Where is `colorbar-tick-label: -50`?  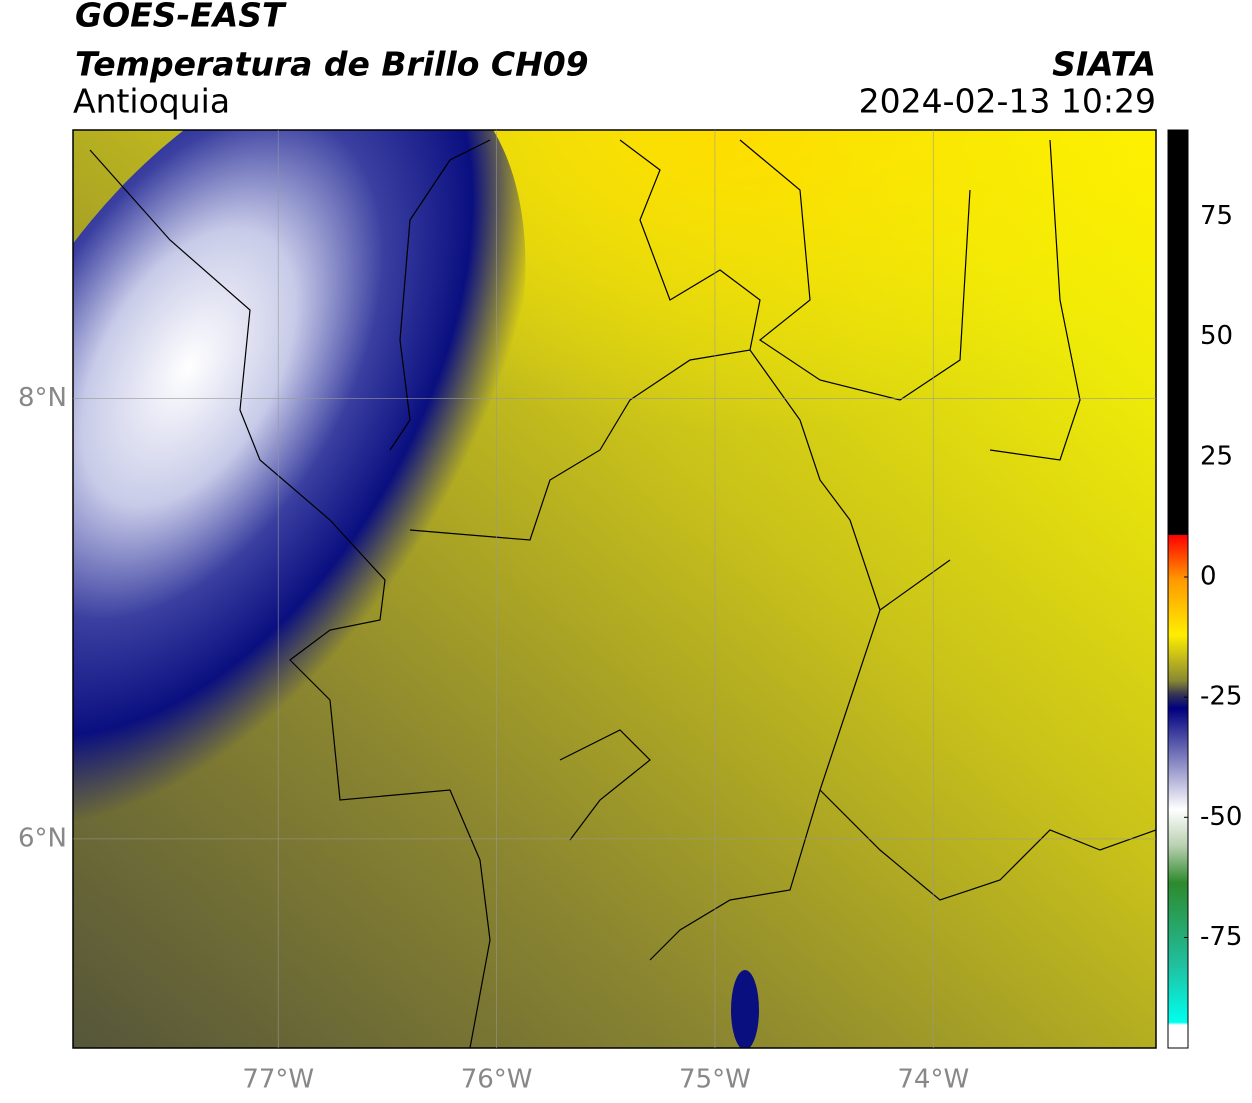 colorbar-tick-label: -50 is located at coordinates (1221, 817).